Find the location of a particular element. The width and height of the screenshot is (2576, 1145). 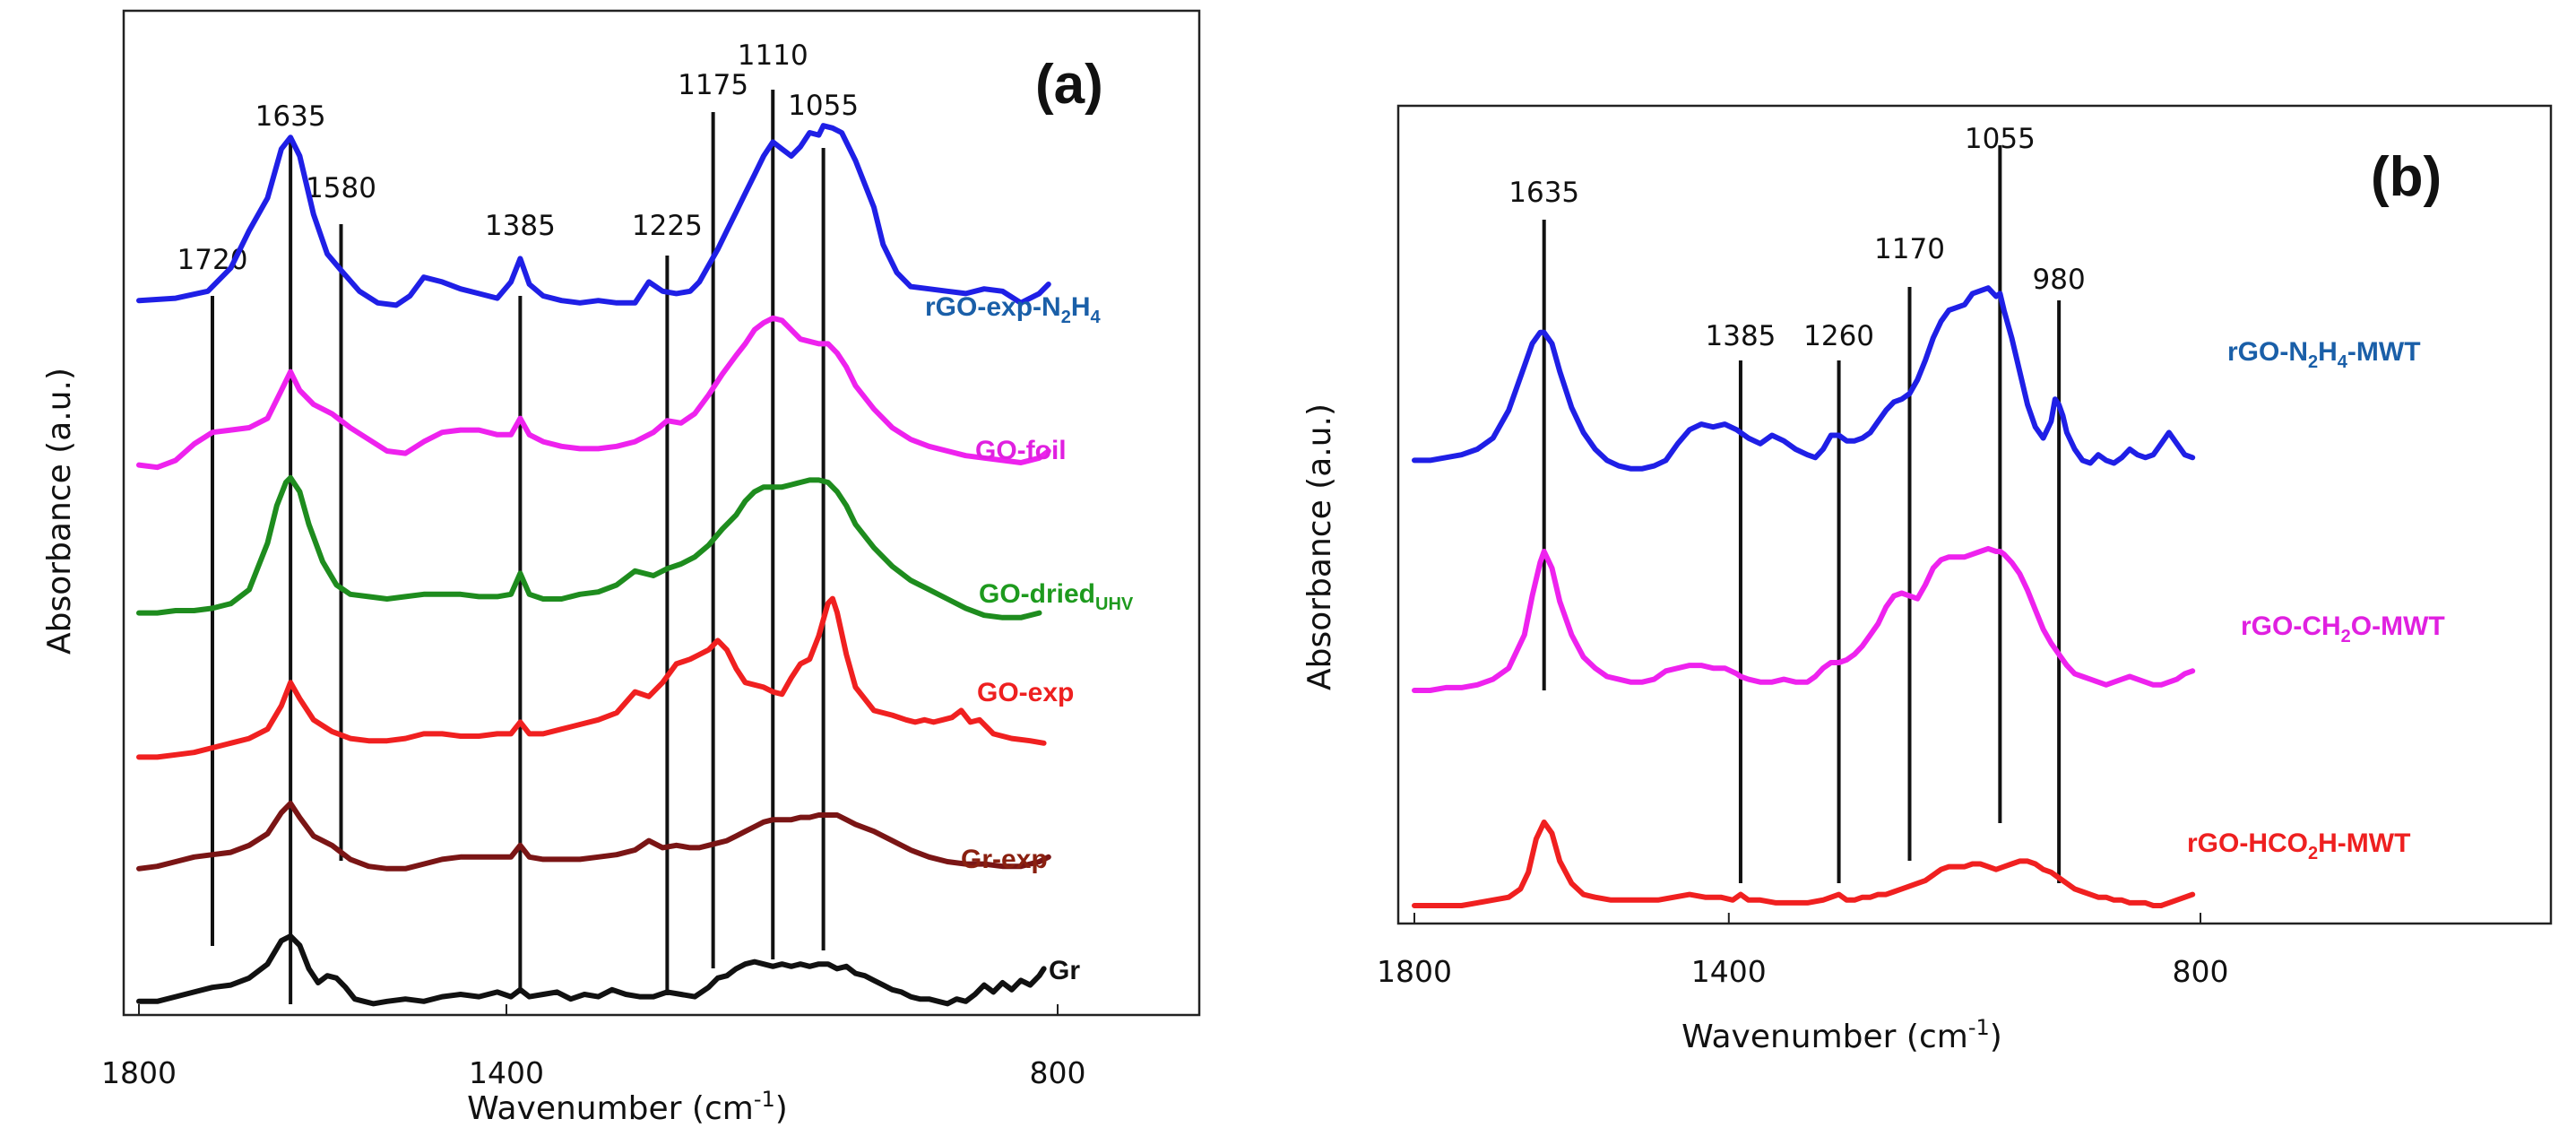

x-ticks-a: 1800 1400 800 is located at coordinates (593, 1047).